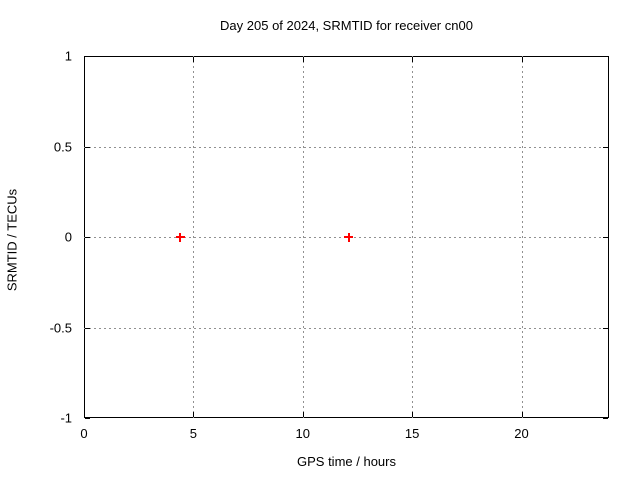 The width and height of the screenshot is (640, 480). What do you see at coordinates (412, 433) in the screenshot?
I see `x-tick-label: 15` at bounding box center [412, 433].